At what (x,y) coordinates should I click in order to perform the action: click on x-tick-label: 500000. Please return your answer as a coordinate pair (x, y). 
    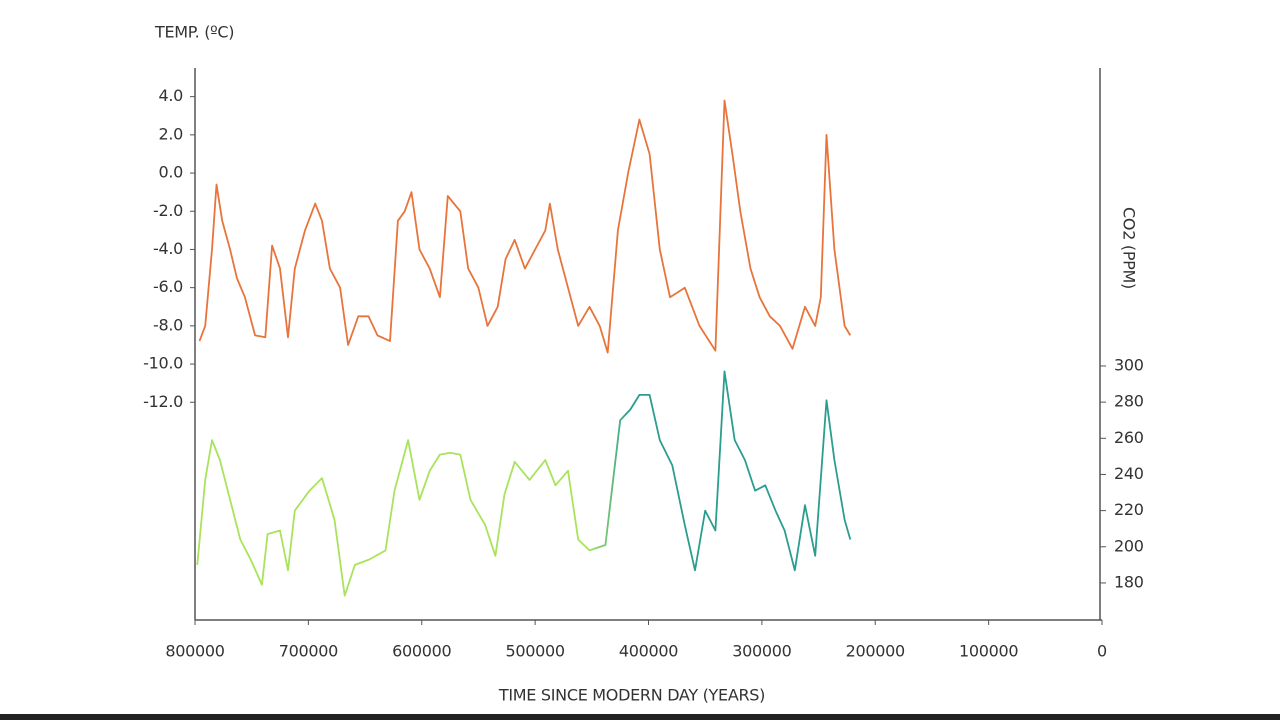
    Looking at the image, I should click on (534, 651).